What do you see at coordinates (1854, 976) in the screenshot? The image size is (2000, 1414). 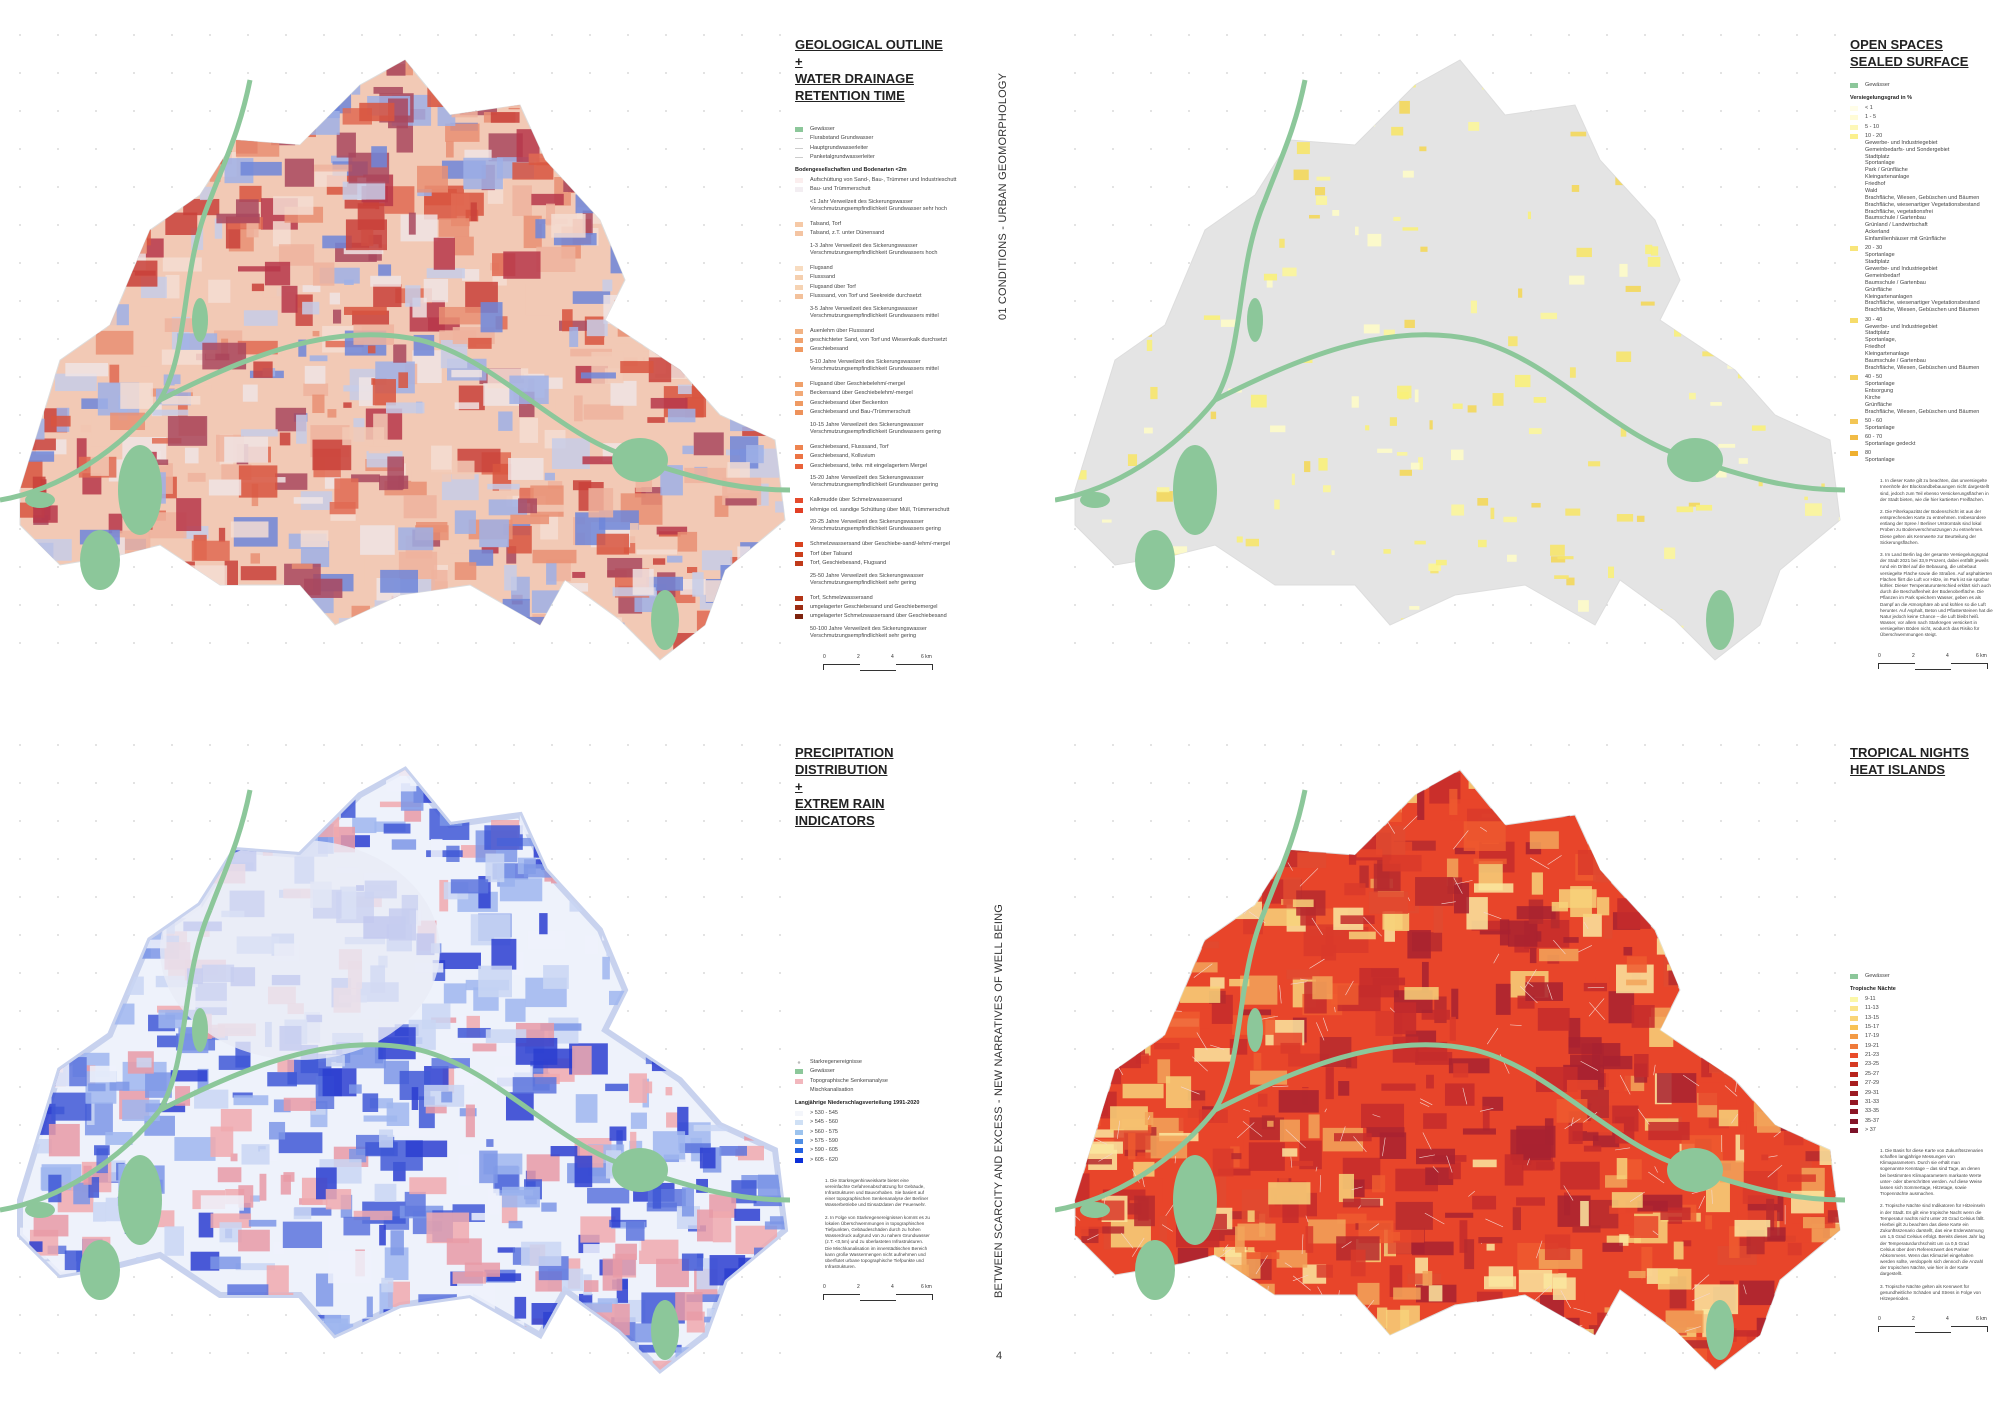 I see `legend-swatch` at bounding box center [1854, 976].